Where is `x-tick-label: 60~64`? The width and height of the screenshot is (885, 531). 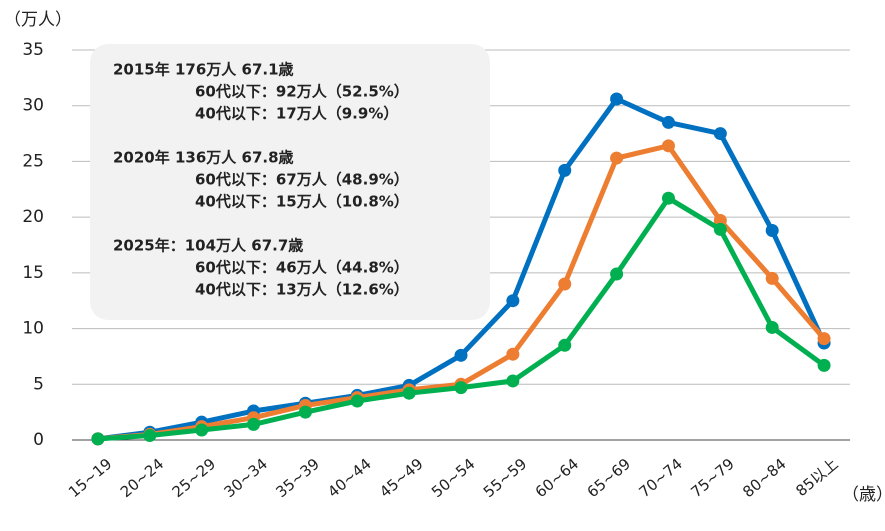 x-tick-label: 60~64 is located at coordinates (557, 478).